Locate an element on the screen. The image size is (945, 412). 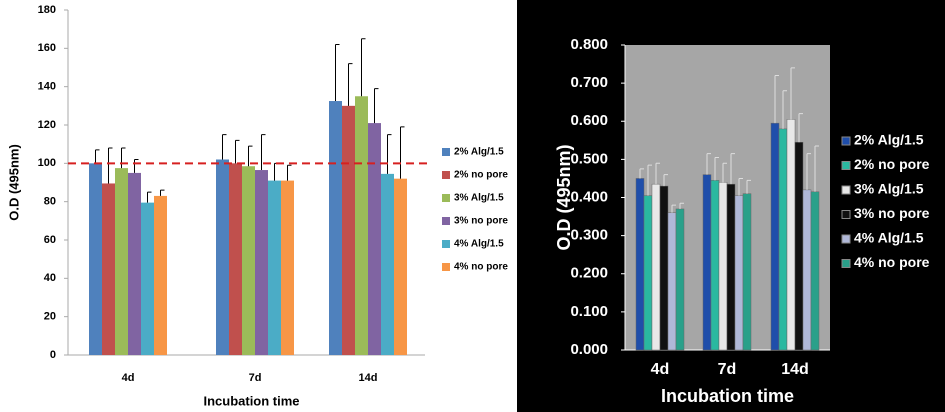
y-tick-label: 40 is located at coordinates (50, 278).